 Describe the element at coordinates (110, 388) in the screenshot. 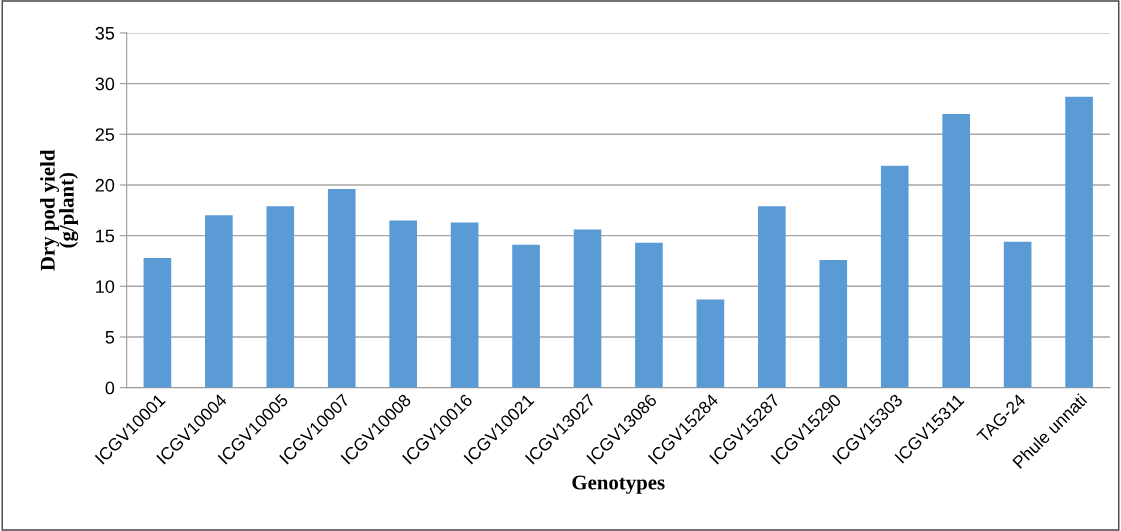

I see `y-tick-label: 0` at that location.